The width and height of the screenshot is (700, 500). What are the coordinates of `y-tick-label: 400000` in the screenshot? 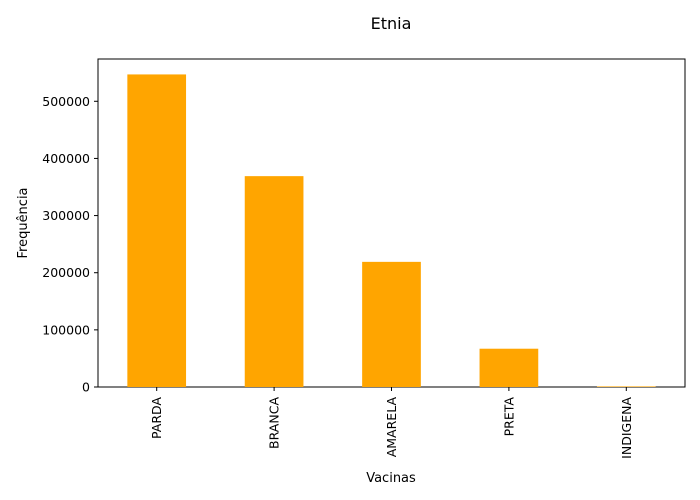 It's located at (66, 158).